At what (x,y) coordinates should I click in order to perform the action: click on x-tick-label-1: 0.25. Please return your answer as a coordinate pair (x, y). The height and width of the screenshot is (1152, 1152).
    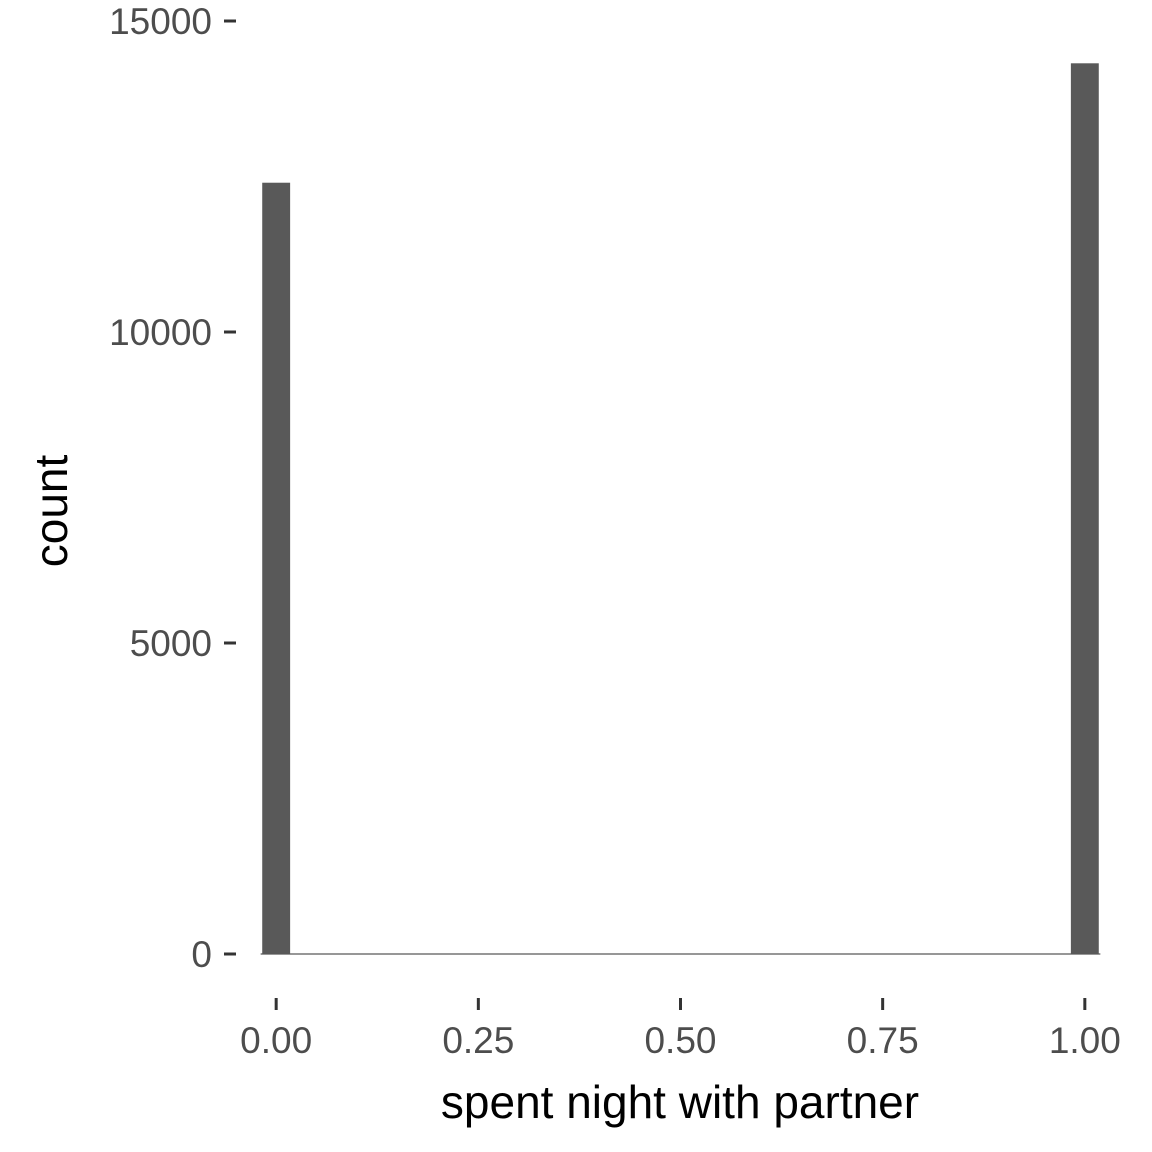
    Looking at the image, I should click on (478, 1040).